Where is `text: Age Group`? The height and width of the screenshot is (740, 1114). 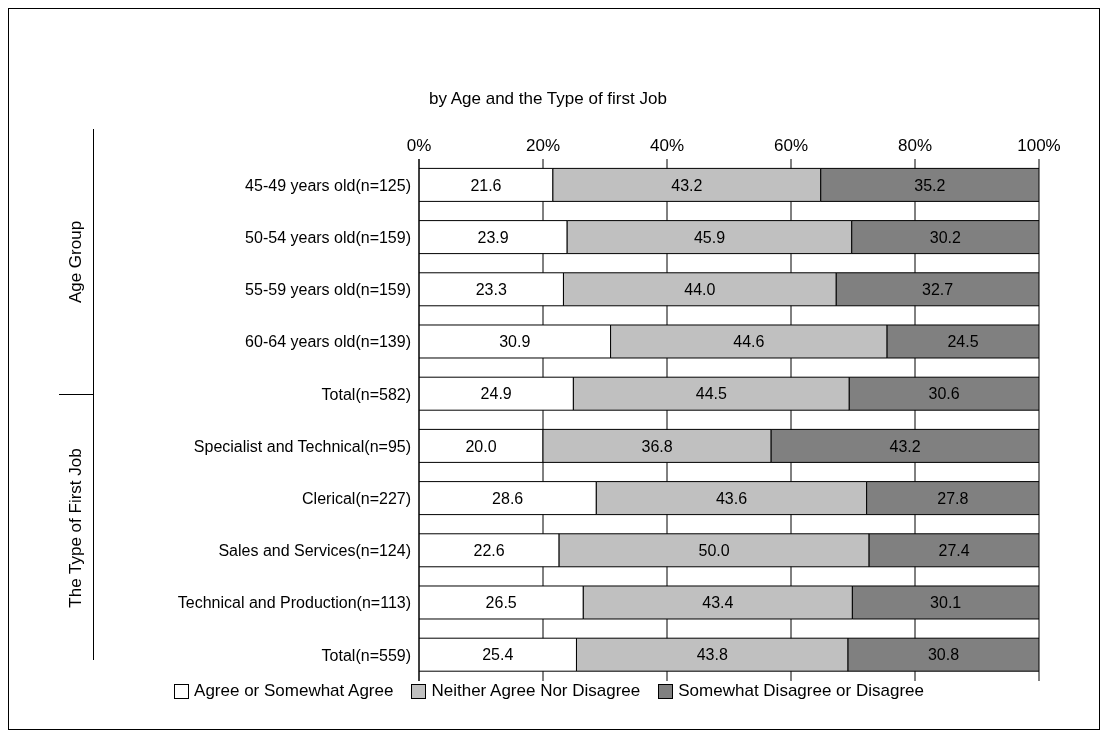 text: Age Group is located at coordinates (76, 261).